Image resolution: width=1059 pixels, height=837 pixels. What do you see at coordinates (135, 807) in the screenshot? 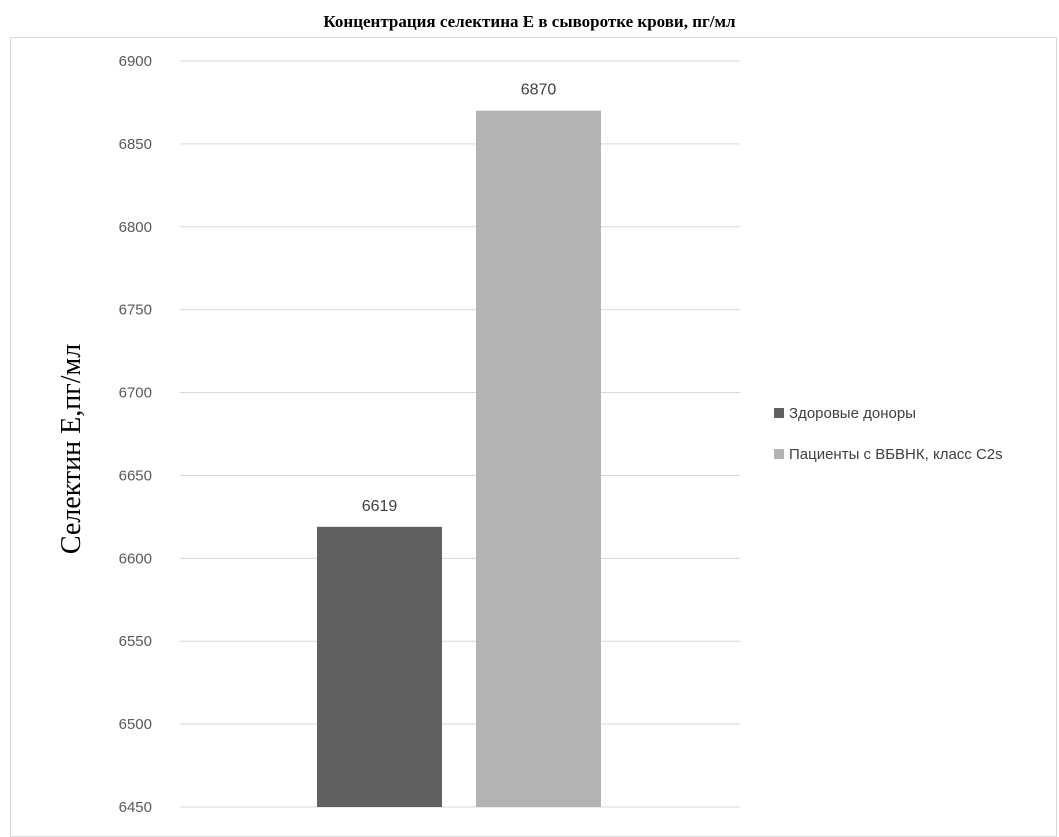
I see `y-tick-label: 6450` at bounding box center [135, 807].